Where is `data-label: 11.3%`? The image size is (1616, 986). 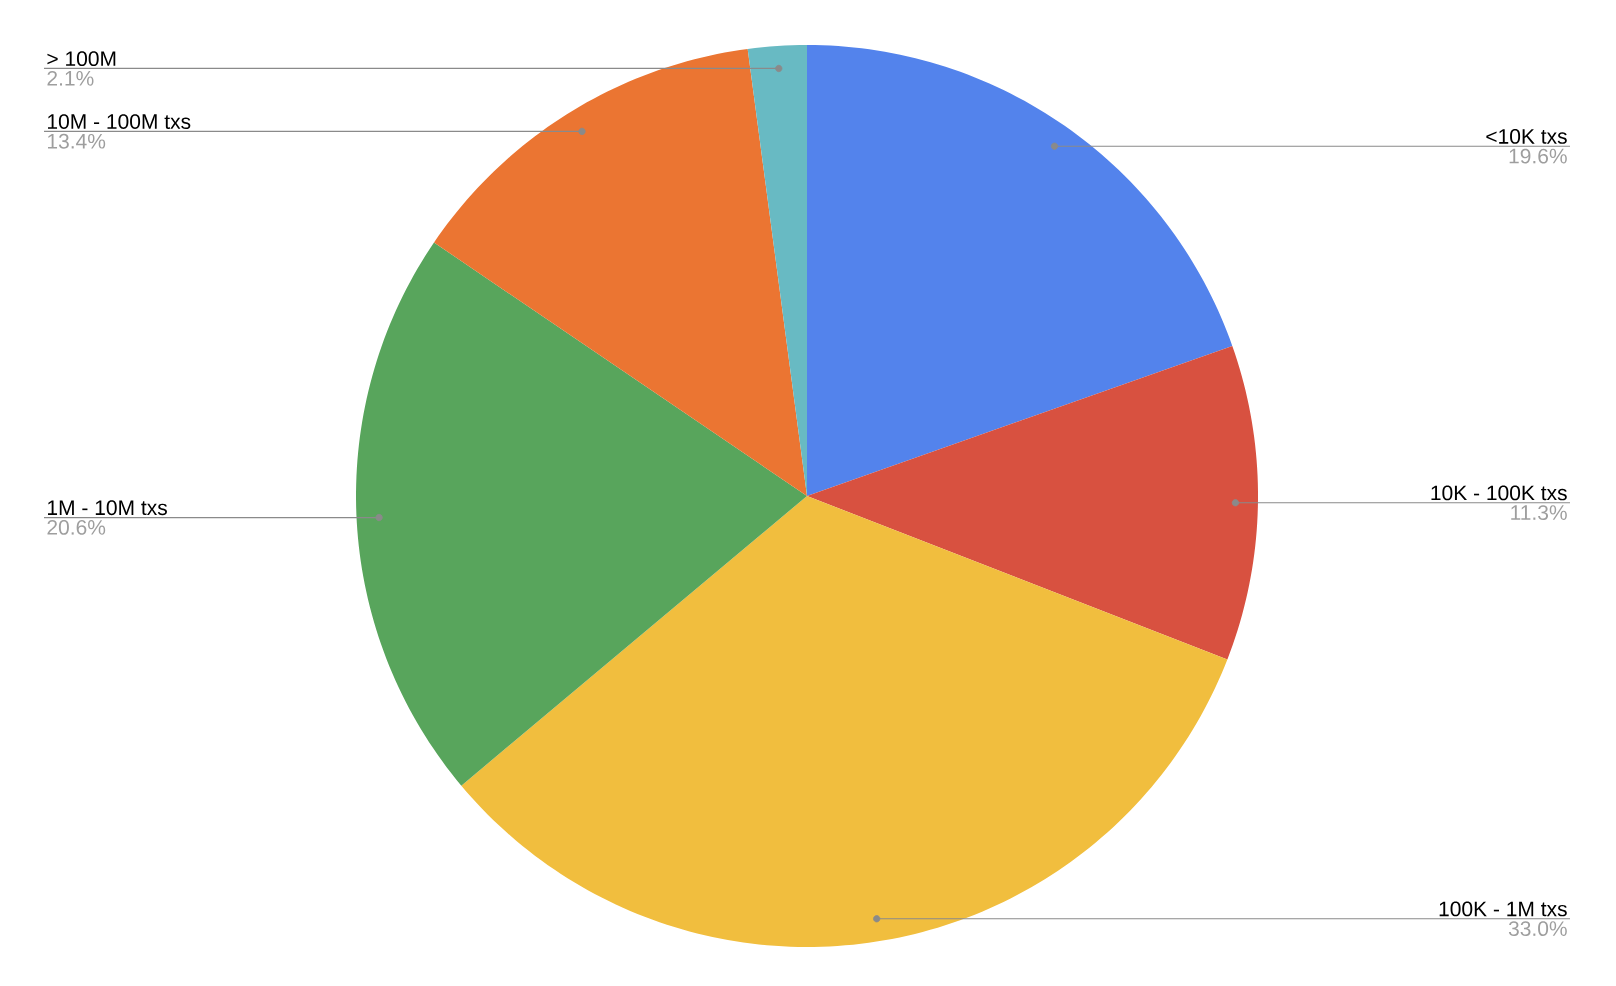
data-label: 11.3% is located at coordinates (1539, 513).